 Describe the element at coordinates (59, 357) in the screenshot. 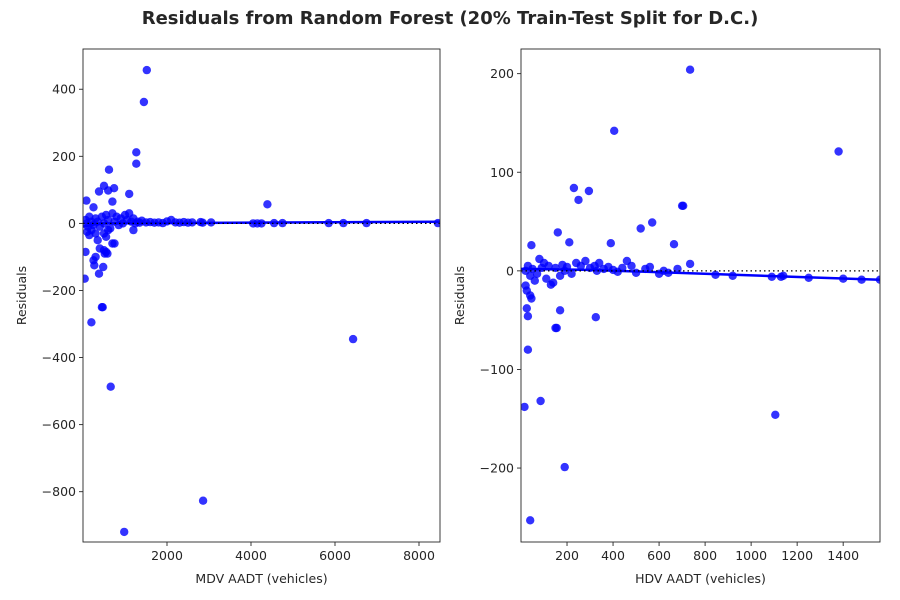

I see `y-tick-label: −400` at that location.